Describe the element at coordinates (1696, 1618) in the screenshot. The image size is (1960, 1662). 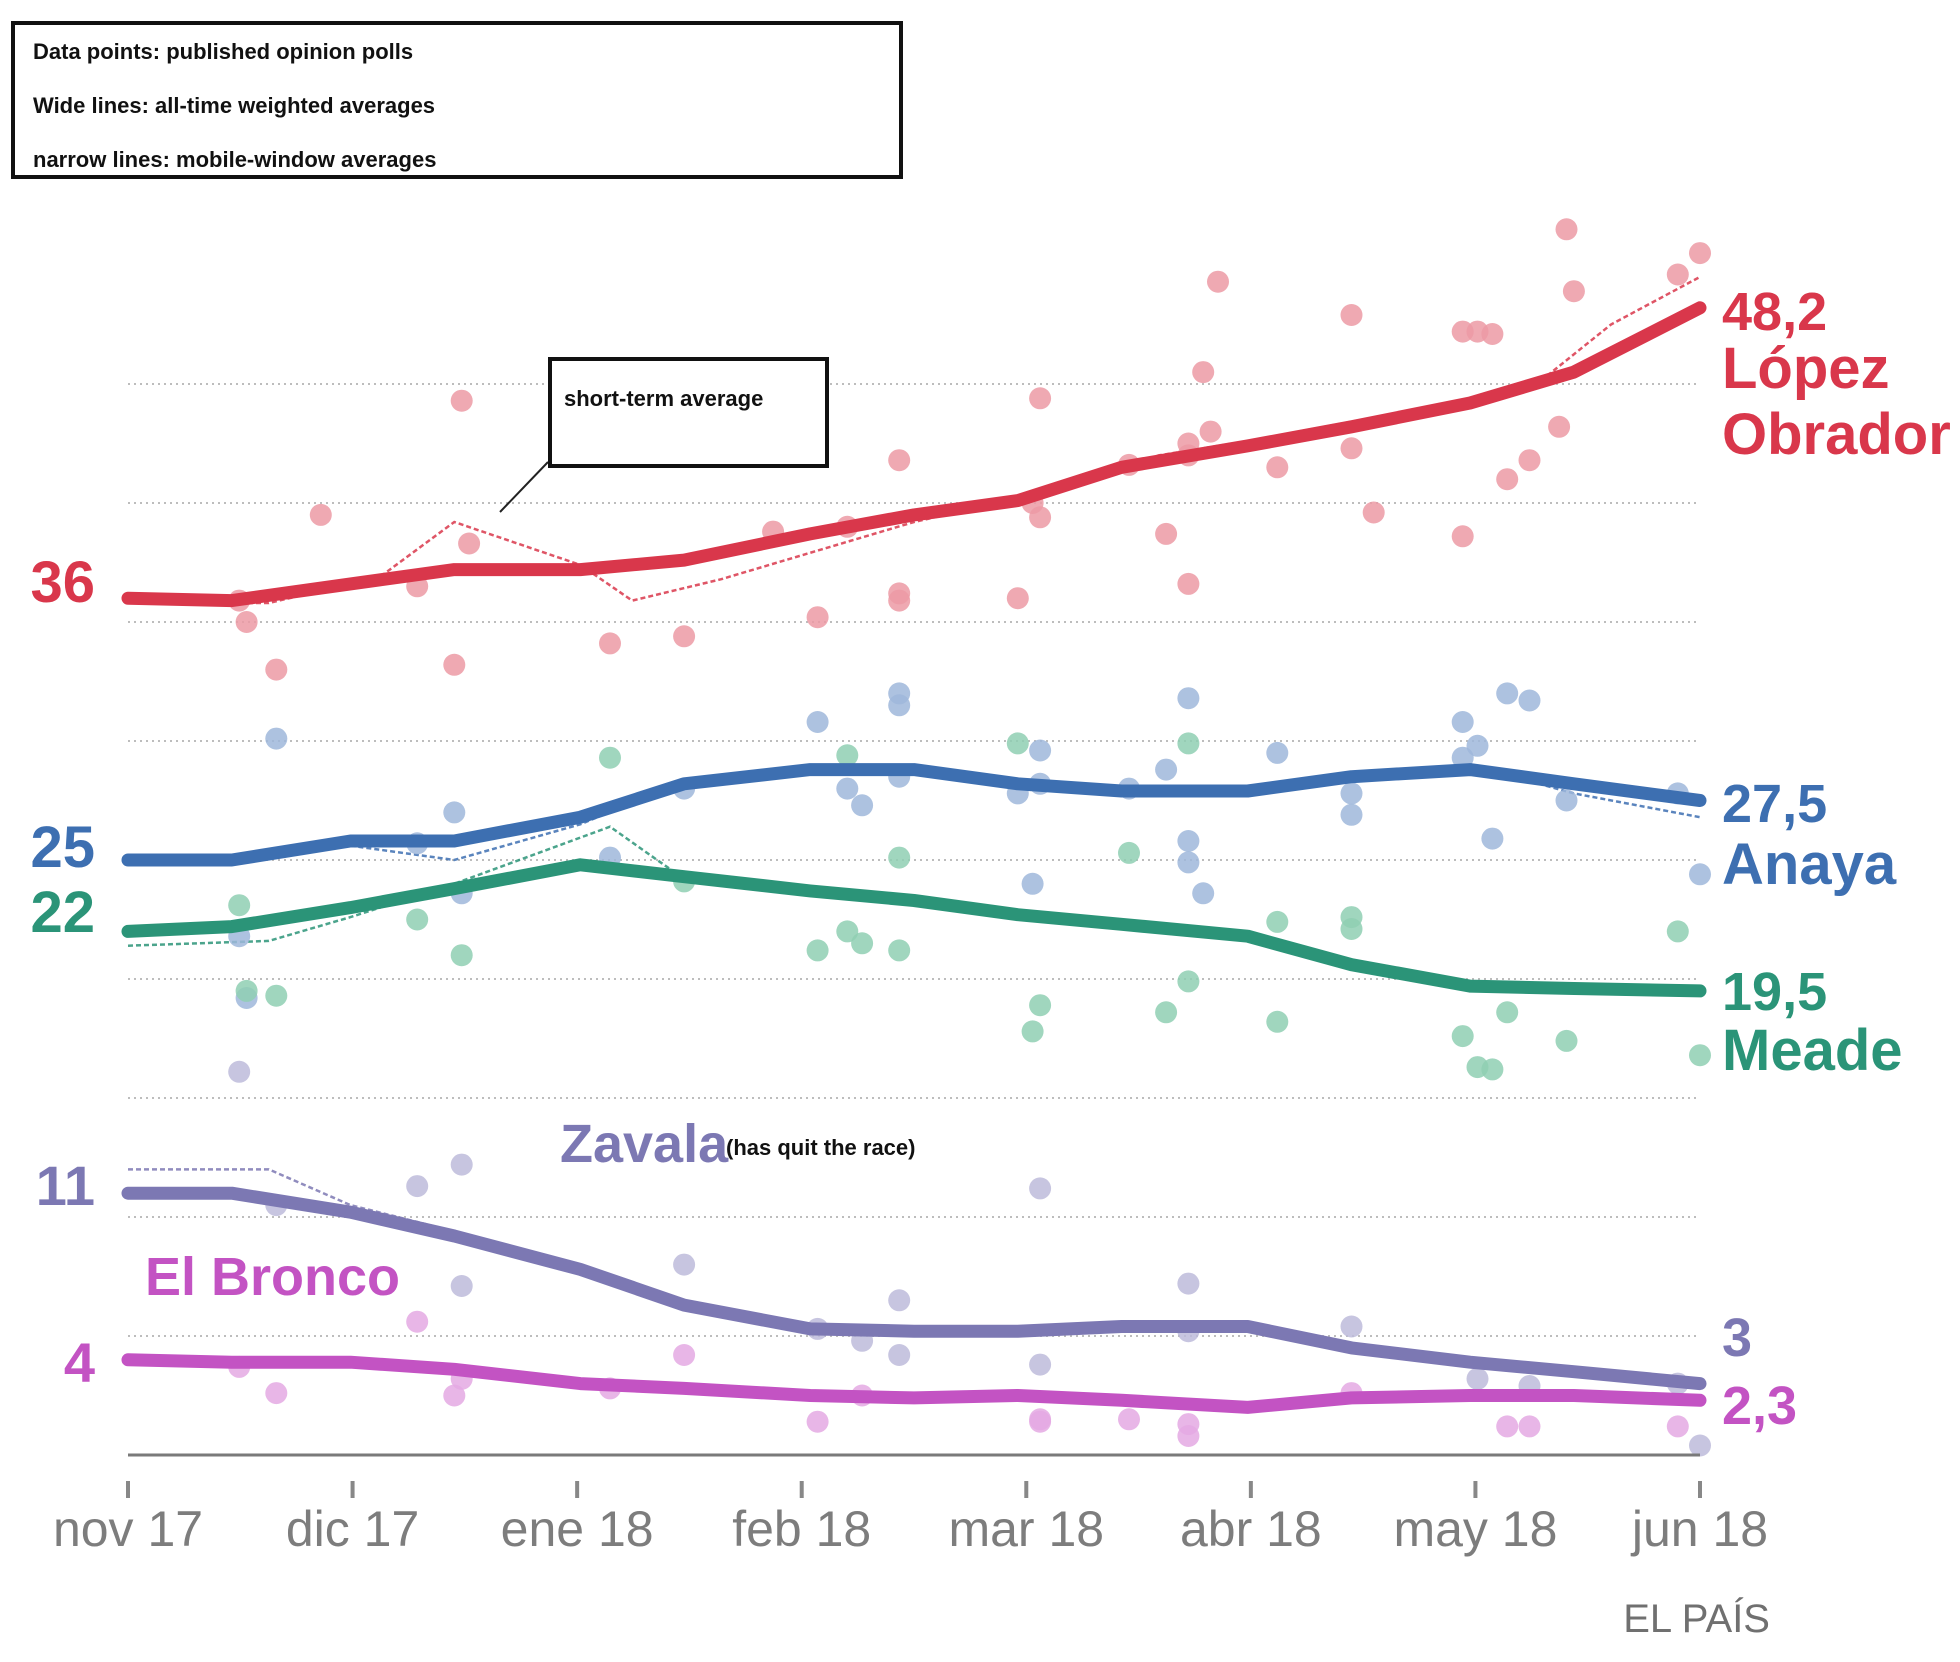
I see `source-credit: EL PAÍS` at that location.